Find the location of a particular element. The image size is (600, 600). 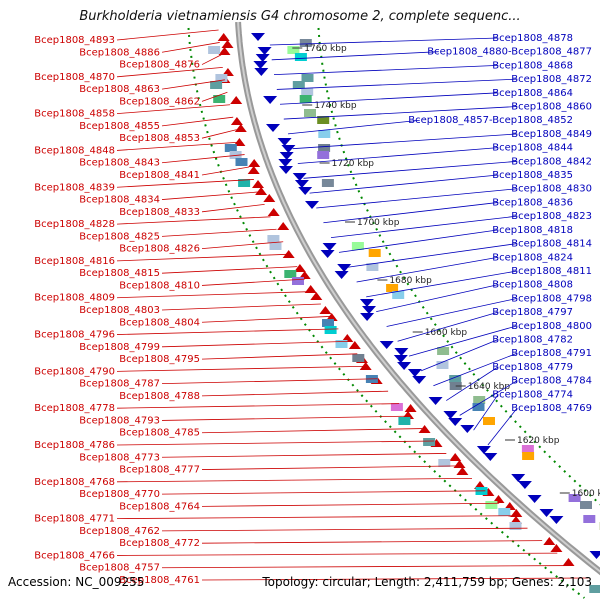

reverse-gene-label: Bcep1808_4835 is located at coordinates (532, 175).